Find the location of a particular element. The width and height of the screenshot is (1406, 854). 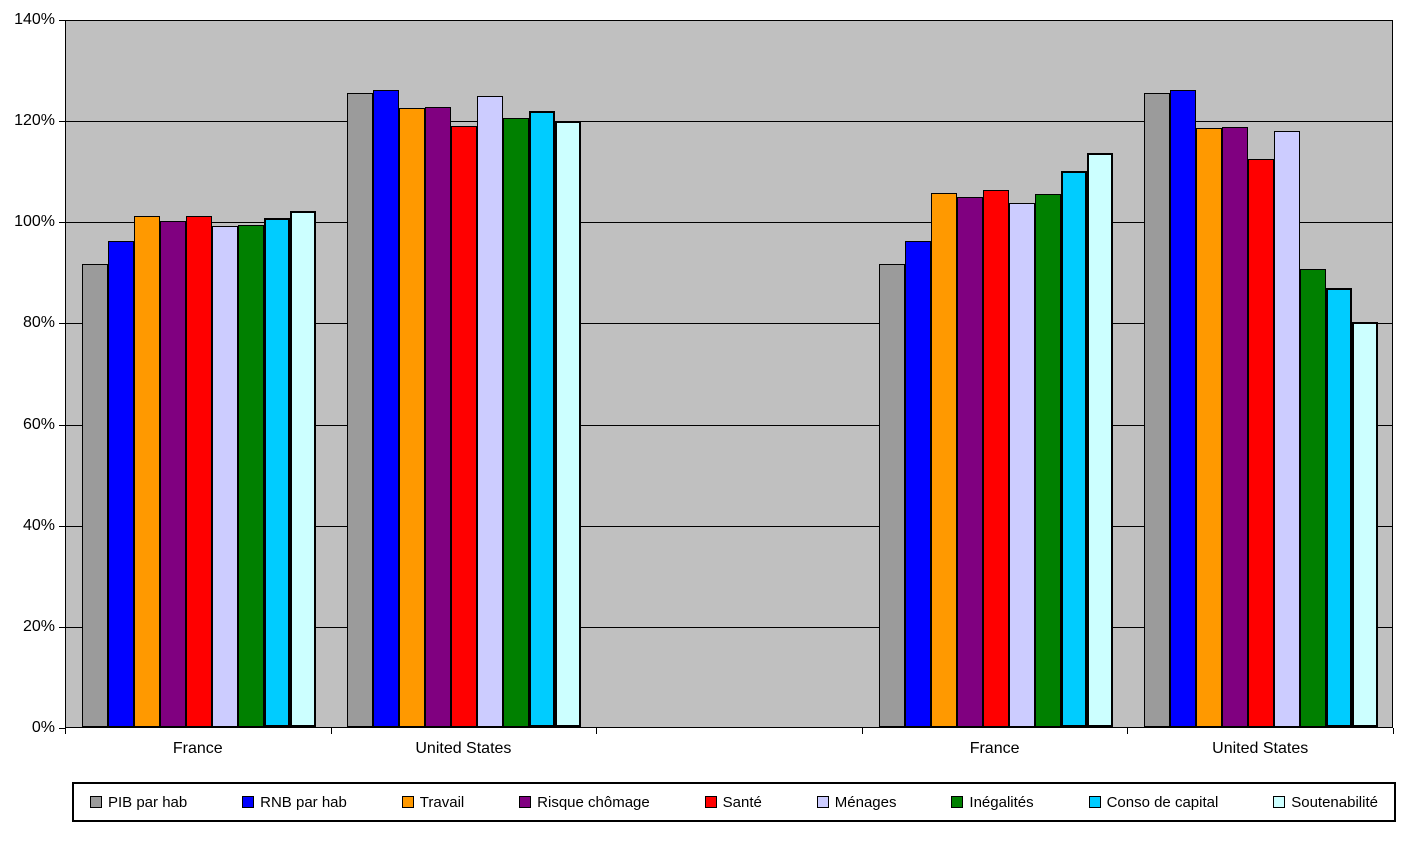

legend-item-rnb-par-hab: RNB par hab is located at coordinates (294, 802).